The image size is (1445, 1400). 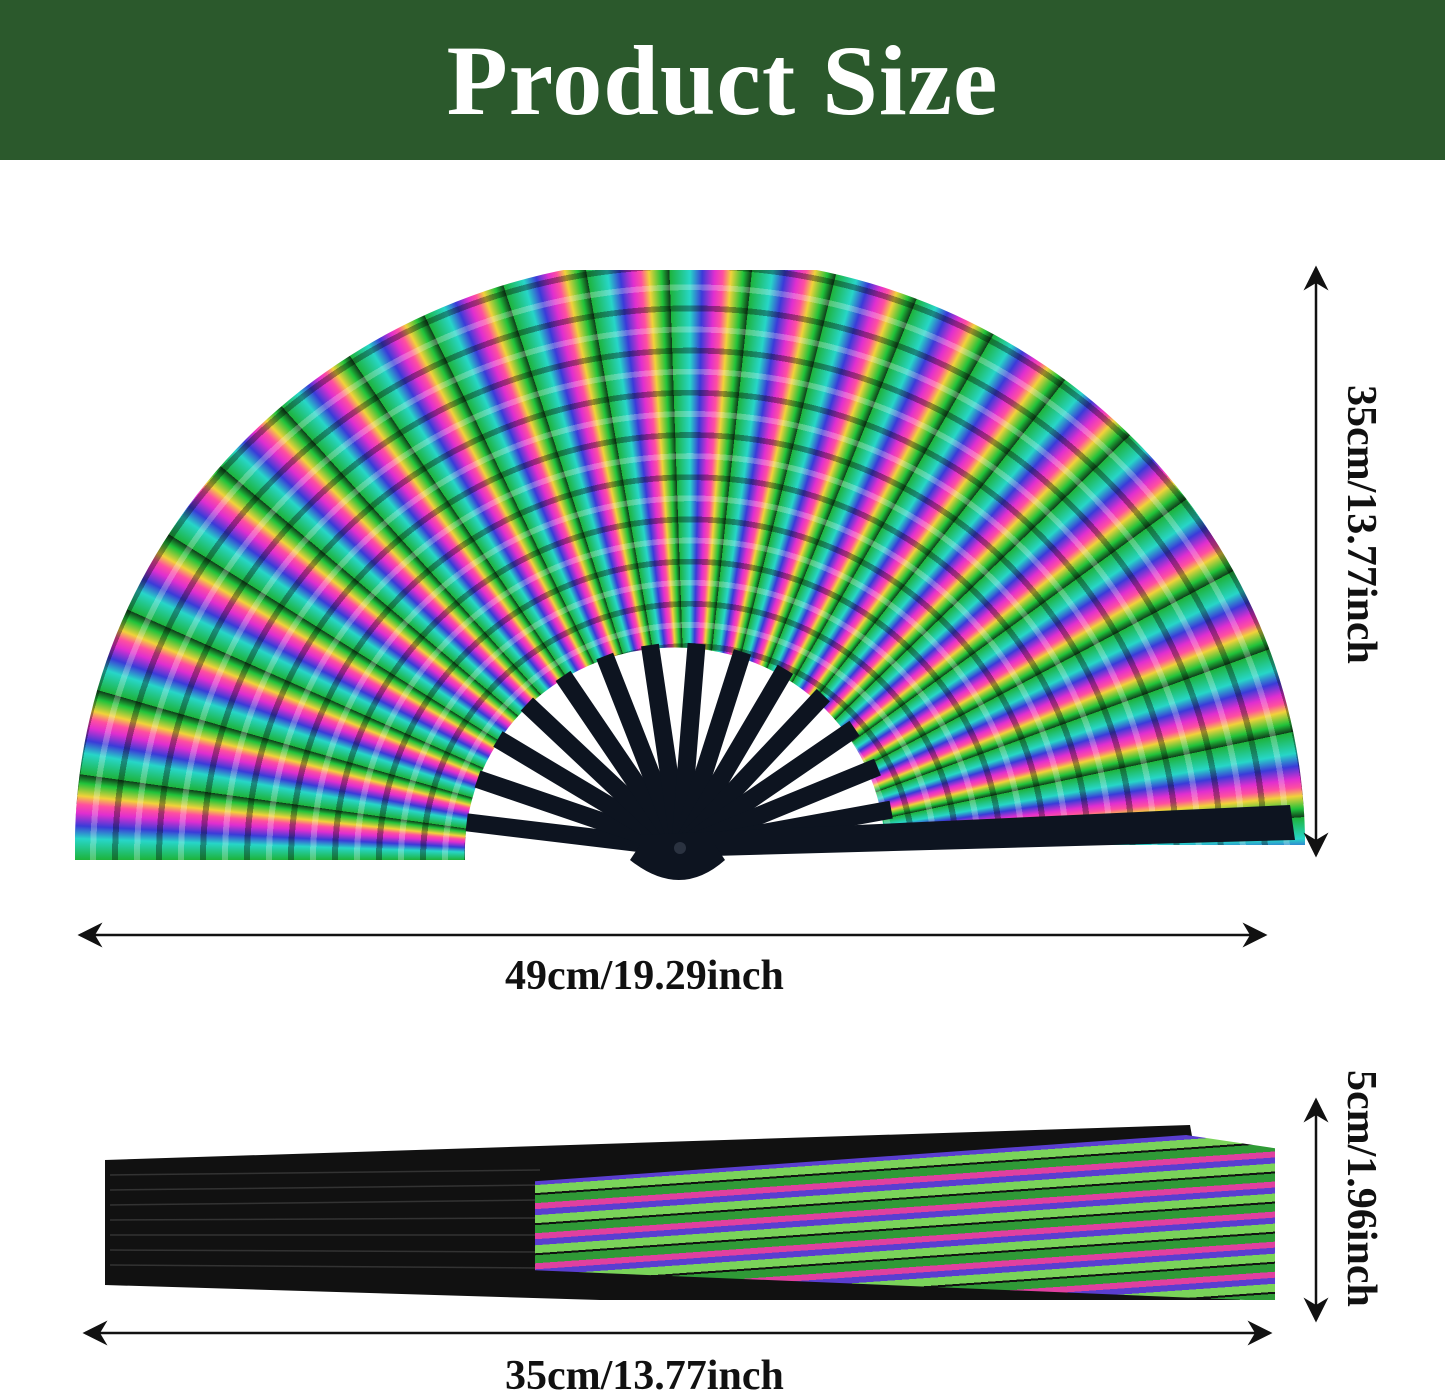 I want to click on fan-handle, so click(x=967, y=831).